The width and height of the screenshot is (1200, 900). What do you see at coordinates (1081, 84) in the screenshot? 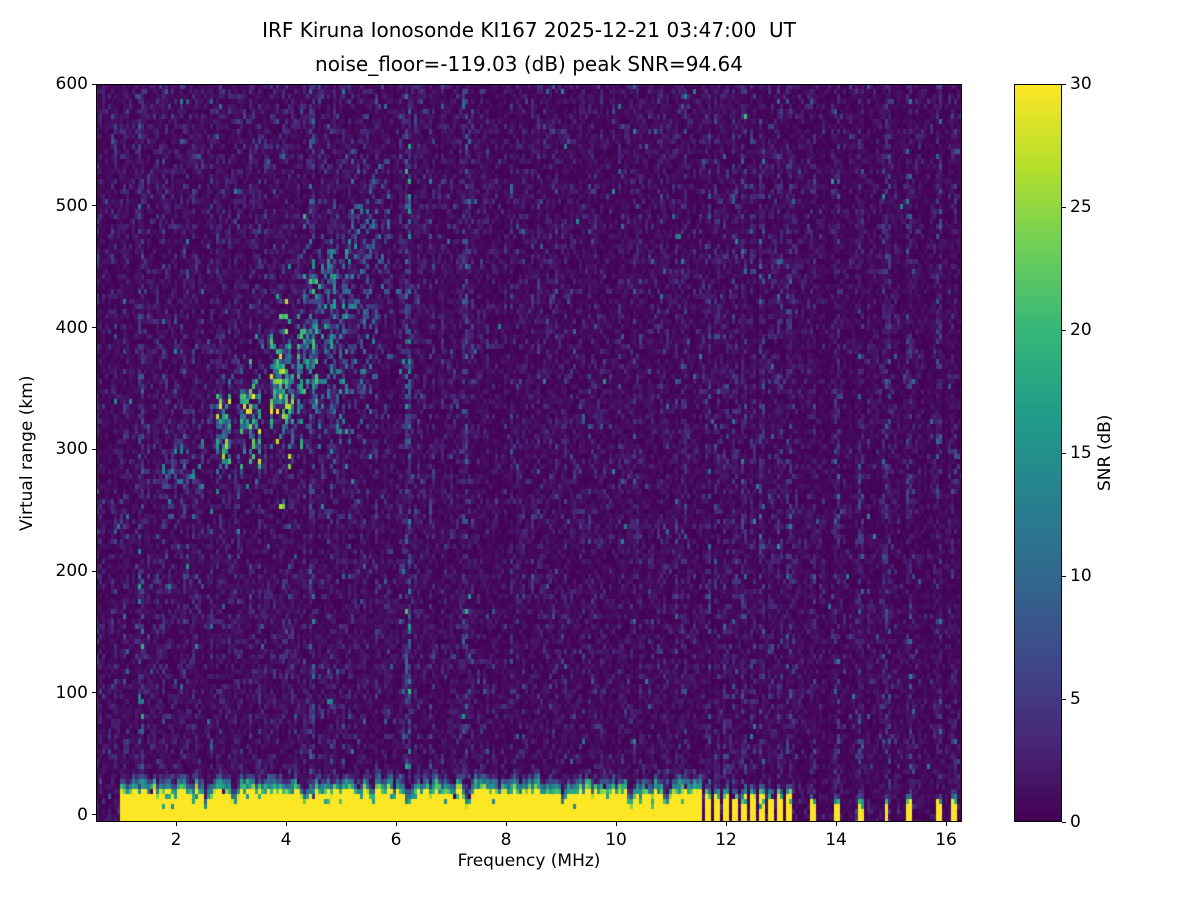
I see `colorbar-tick-label: 30` at bounding box center [1081, 84].